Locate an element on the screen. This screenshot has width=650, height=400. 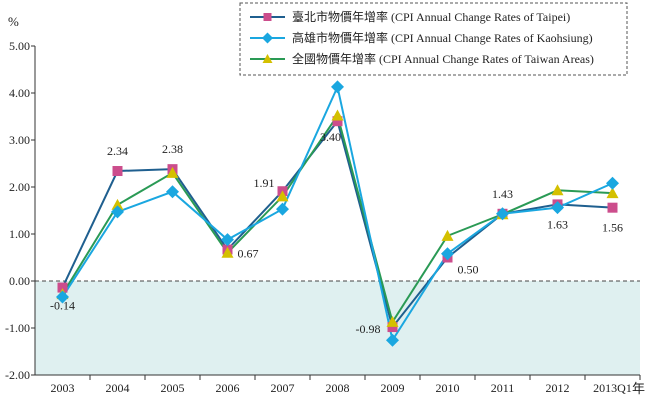
data-label: -0.98 is located at coordinates (368, 329).